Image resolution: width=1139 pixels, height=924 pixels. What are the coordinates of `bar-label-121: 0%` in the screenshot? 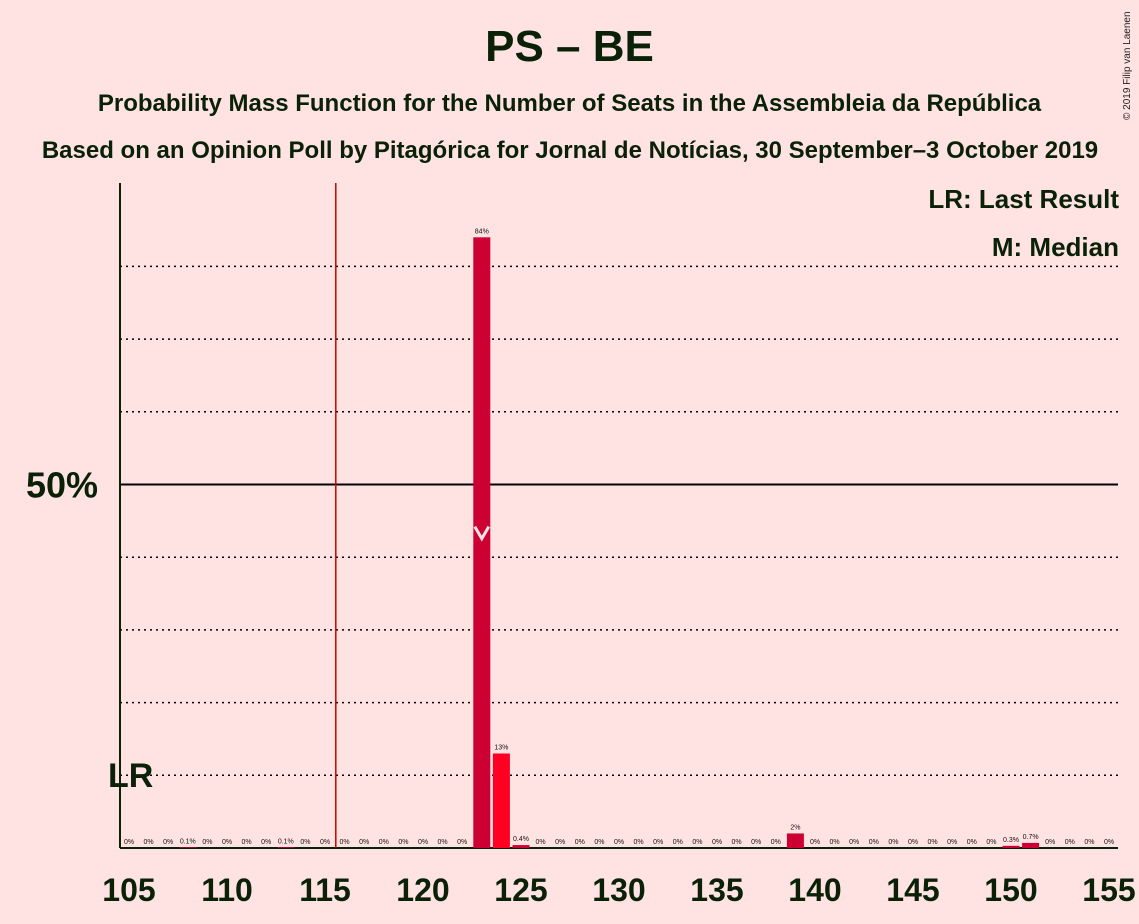 It's located at (443, 842).